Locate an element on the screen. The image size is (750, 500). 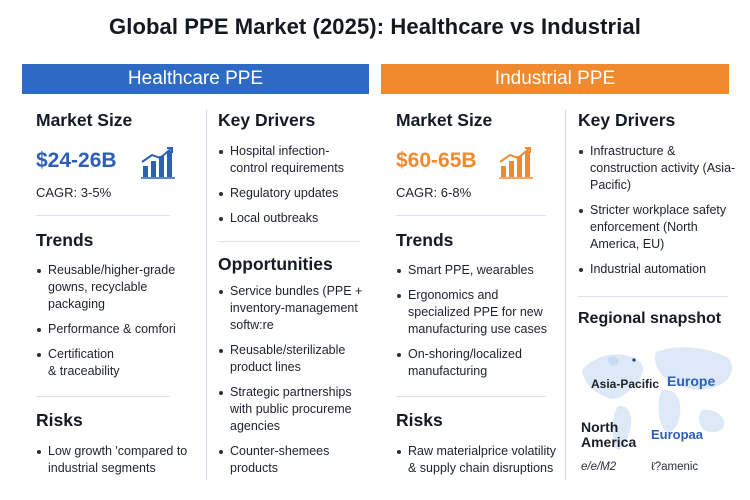
list-item: Smart PPE, wearables is located at coordinates (477, 270).